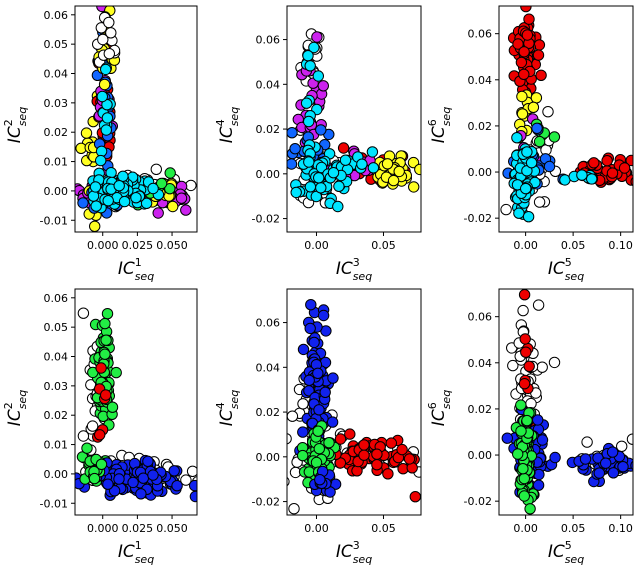  Describe the element at coordinates (525, 245) in the screenshot. I see `x-tick-label: 0.00` at that location.